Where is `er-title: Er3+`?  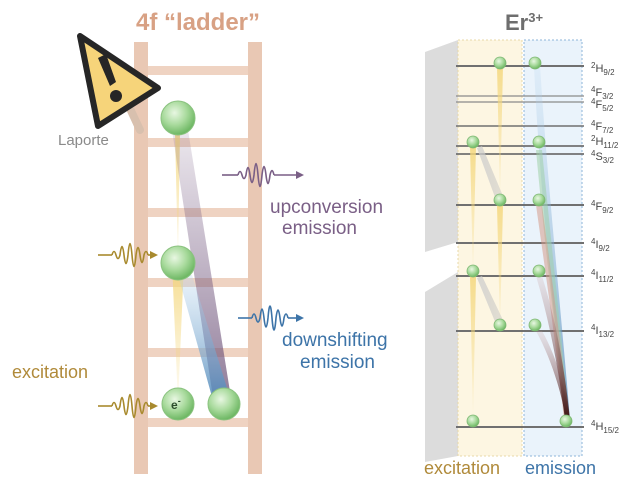 er-title: Er3+ is located at coordinates (524, 22).